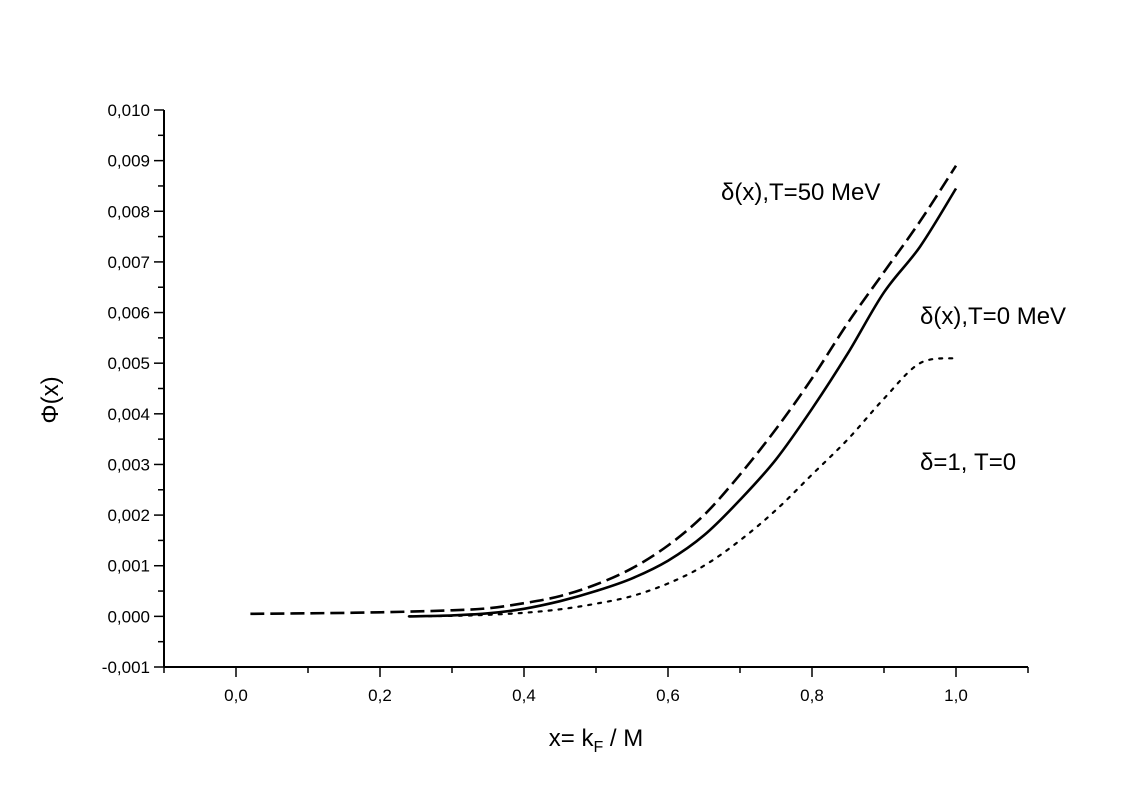 Image resolution: width=1132 pixels, height=789 pixels. I want to click on annotation-dotted: δ=1, T=0, so click(968, 462).